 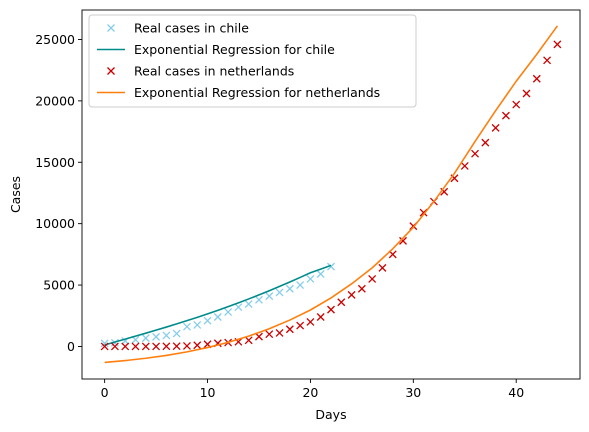 I want to click on legend-item: Real cases in chile, so click(x=178, y=28).